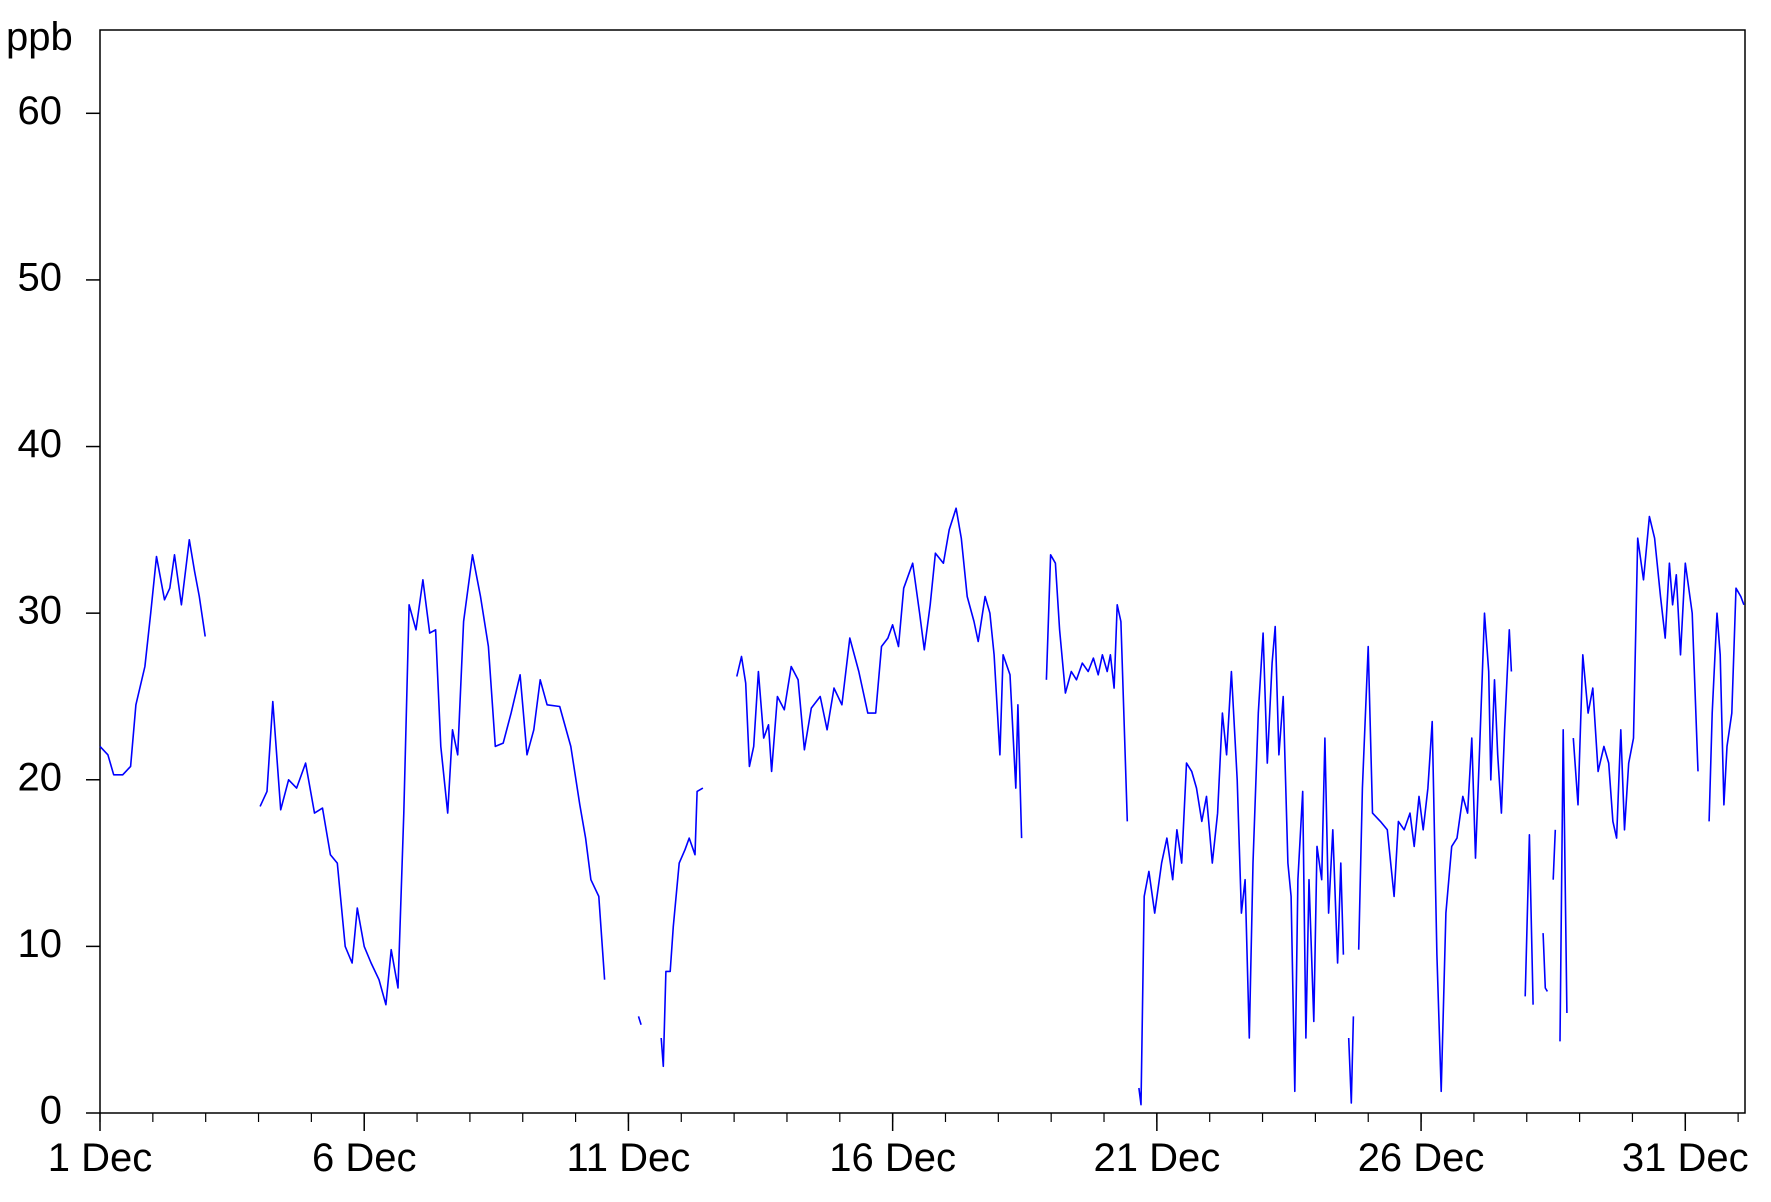 This screenshot has height=1202, width=1771. I want to click on y-tick-label: 60, so click(40, 111).